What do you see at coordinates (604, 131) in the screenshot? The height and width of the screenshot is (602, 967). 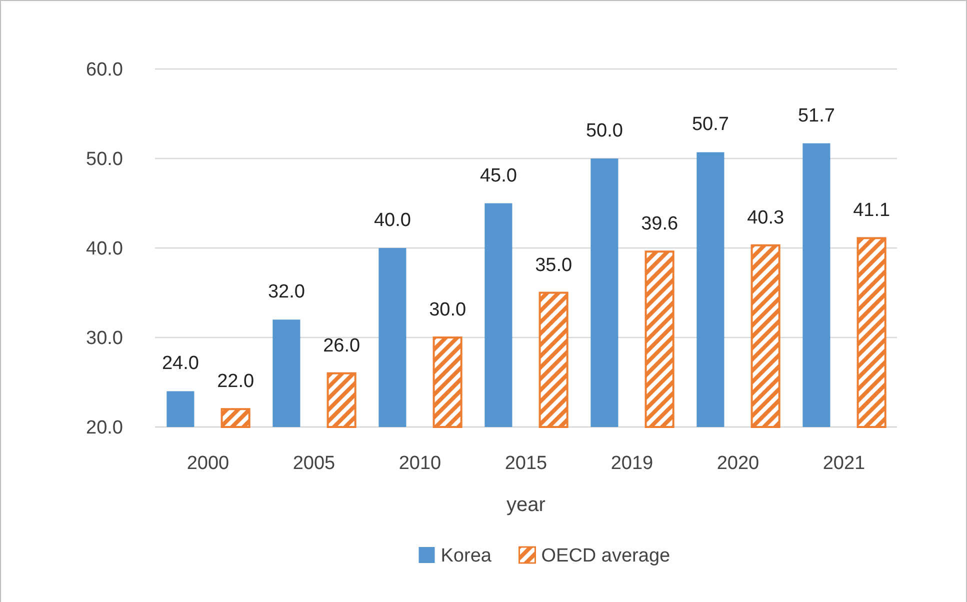 I see `data-label: 50.0` at bounding box center [604, 131].